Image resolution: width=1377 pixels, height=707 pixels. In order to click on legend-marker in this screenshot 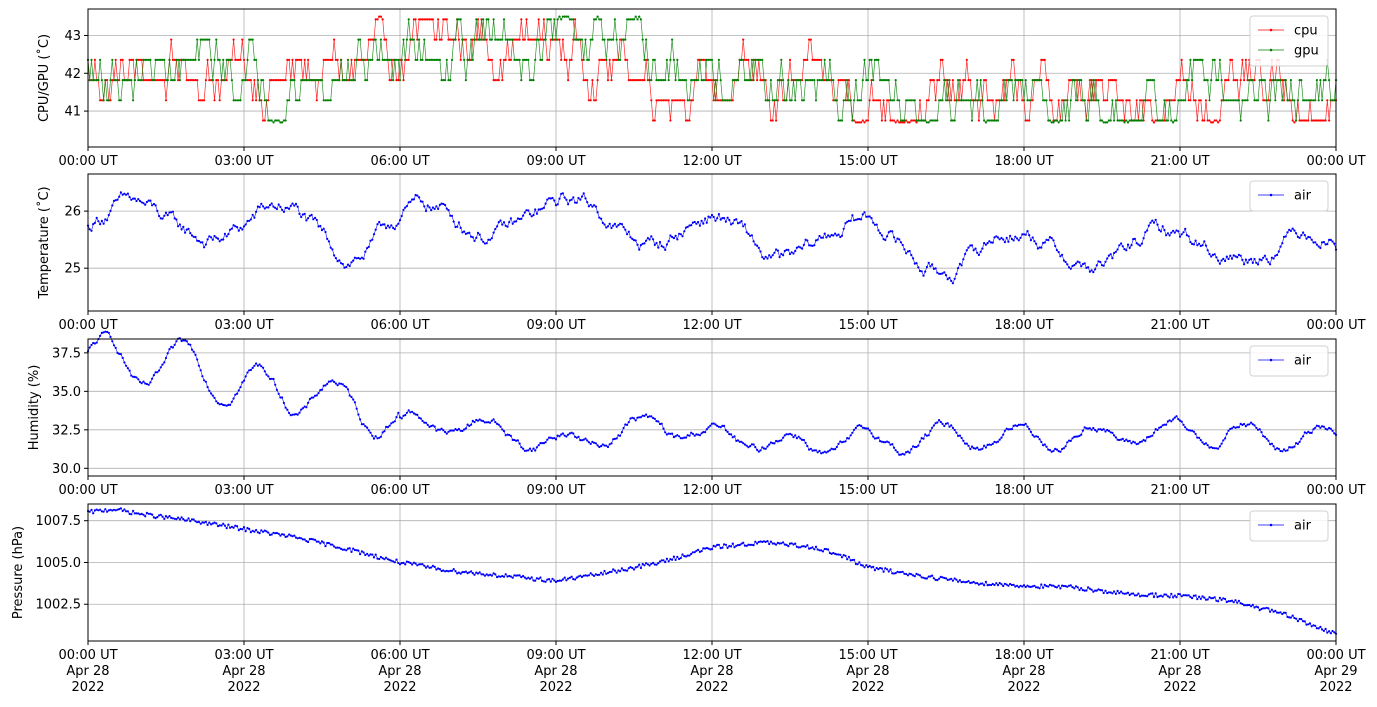, I will do `click(1271, 525)`.